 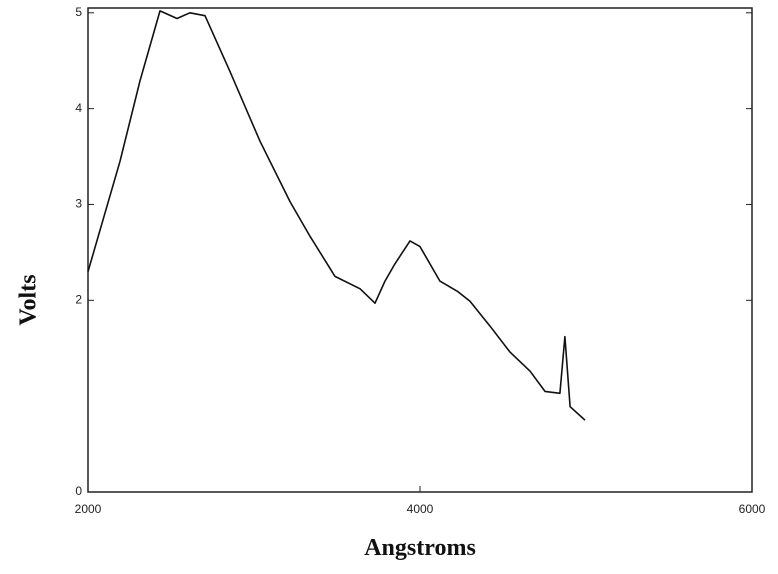 I want to click on x-tick-label: 2000, so click(x=88, y=509).